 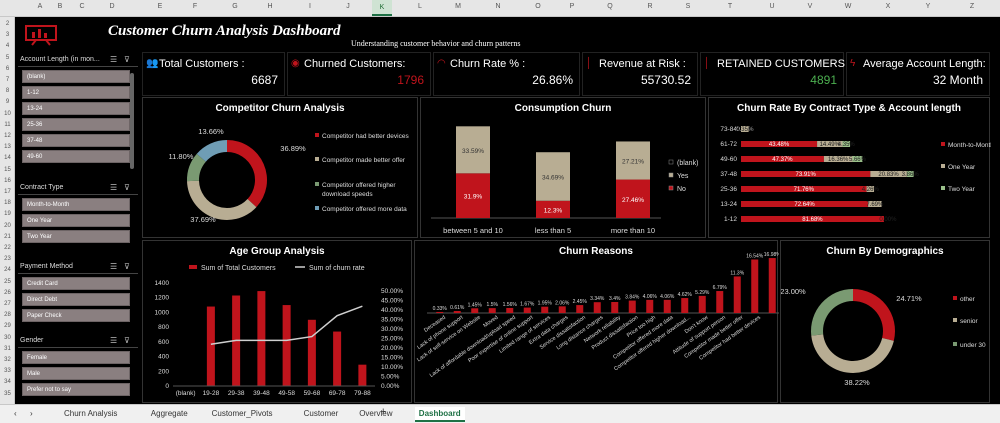 What do you see at coordinates (671, 162) in the screenshot?
I see `legend-swatch` at bounding box center [671, 162].